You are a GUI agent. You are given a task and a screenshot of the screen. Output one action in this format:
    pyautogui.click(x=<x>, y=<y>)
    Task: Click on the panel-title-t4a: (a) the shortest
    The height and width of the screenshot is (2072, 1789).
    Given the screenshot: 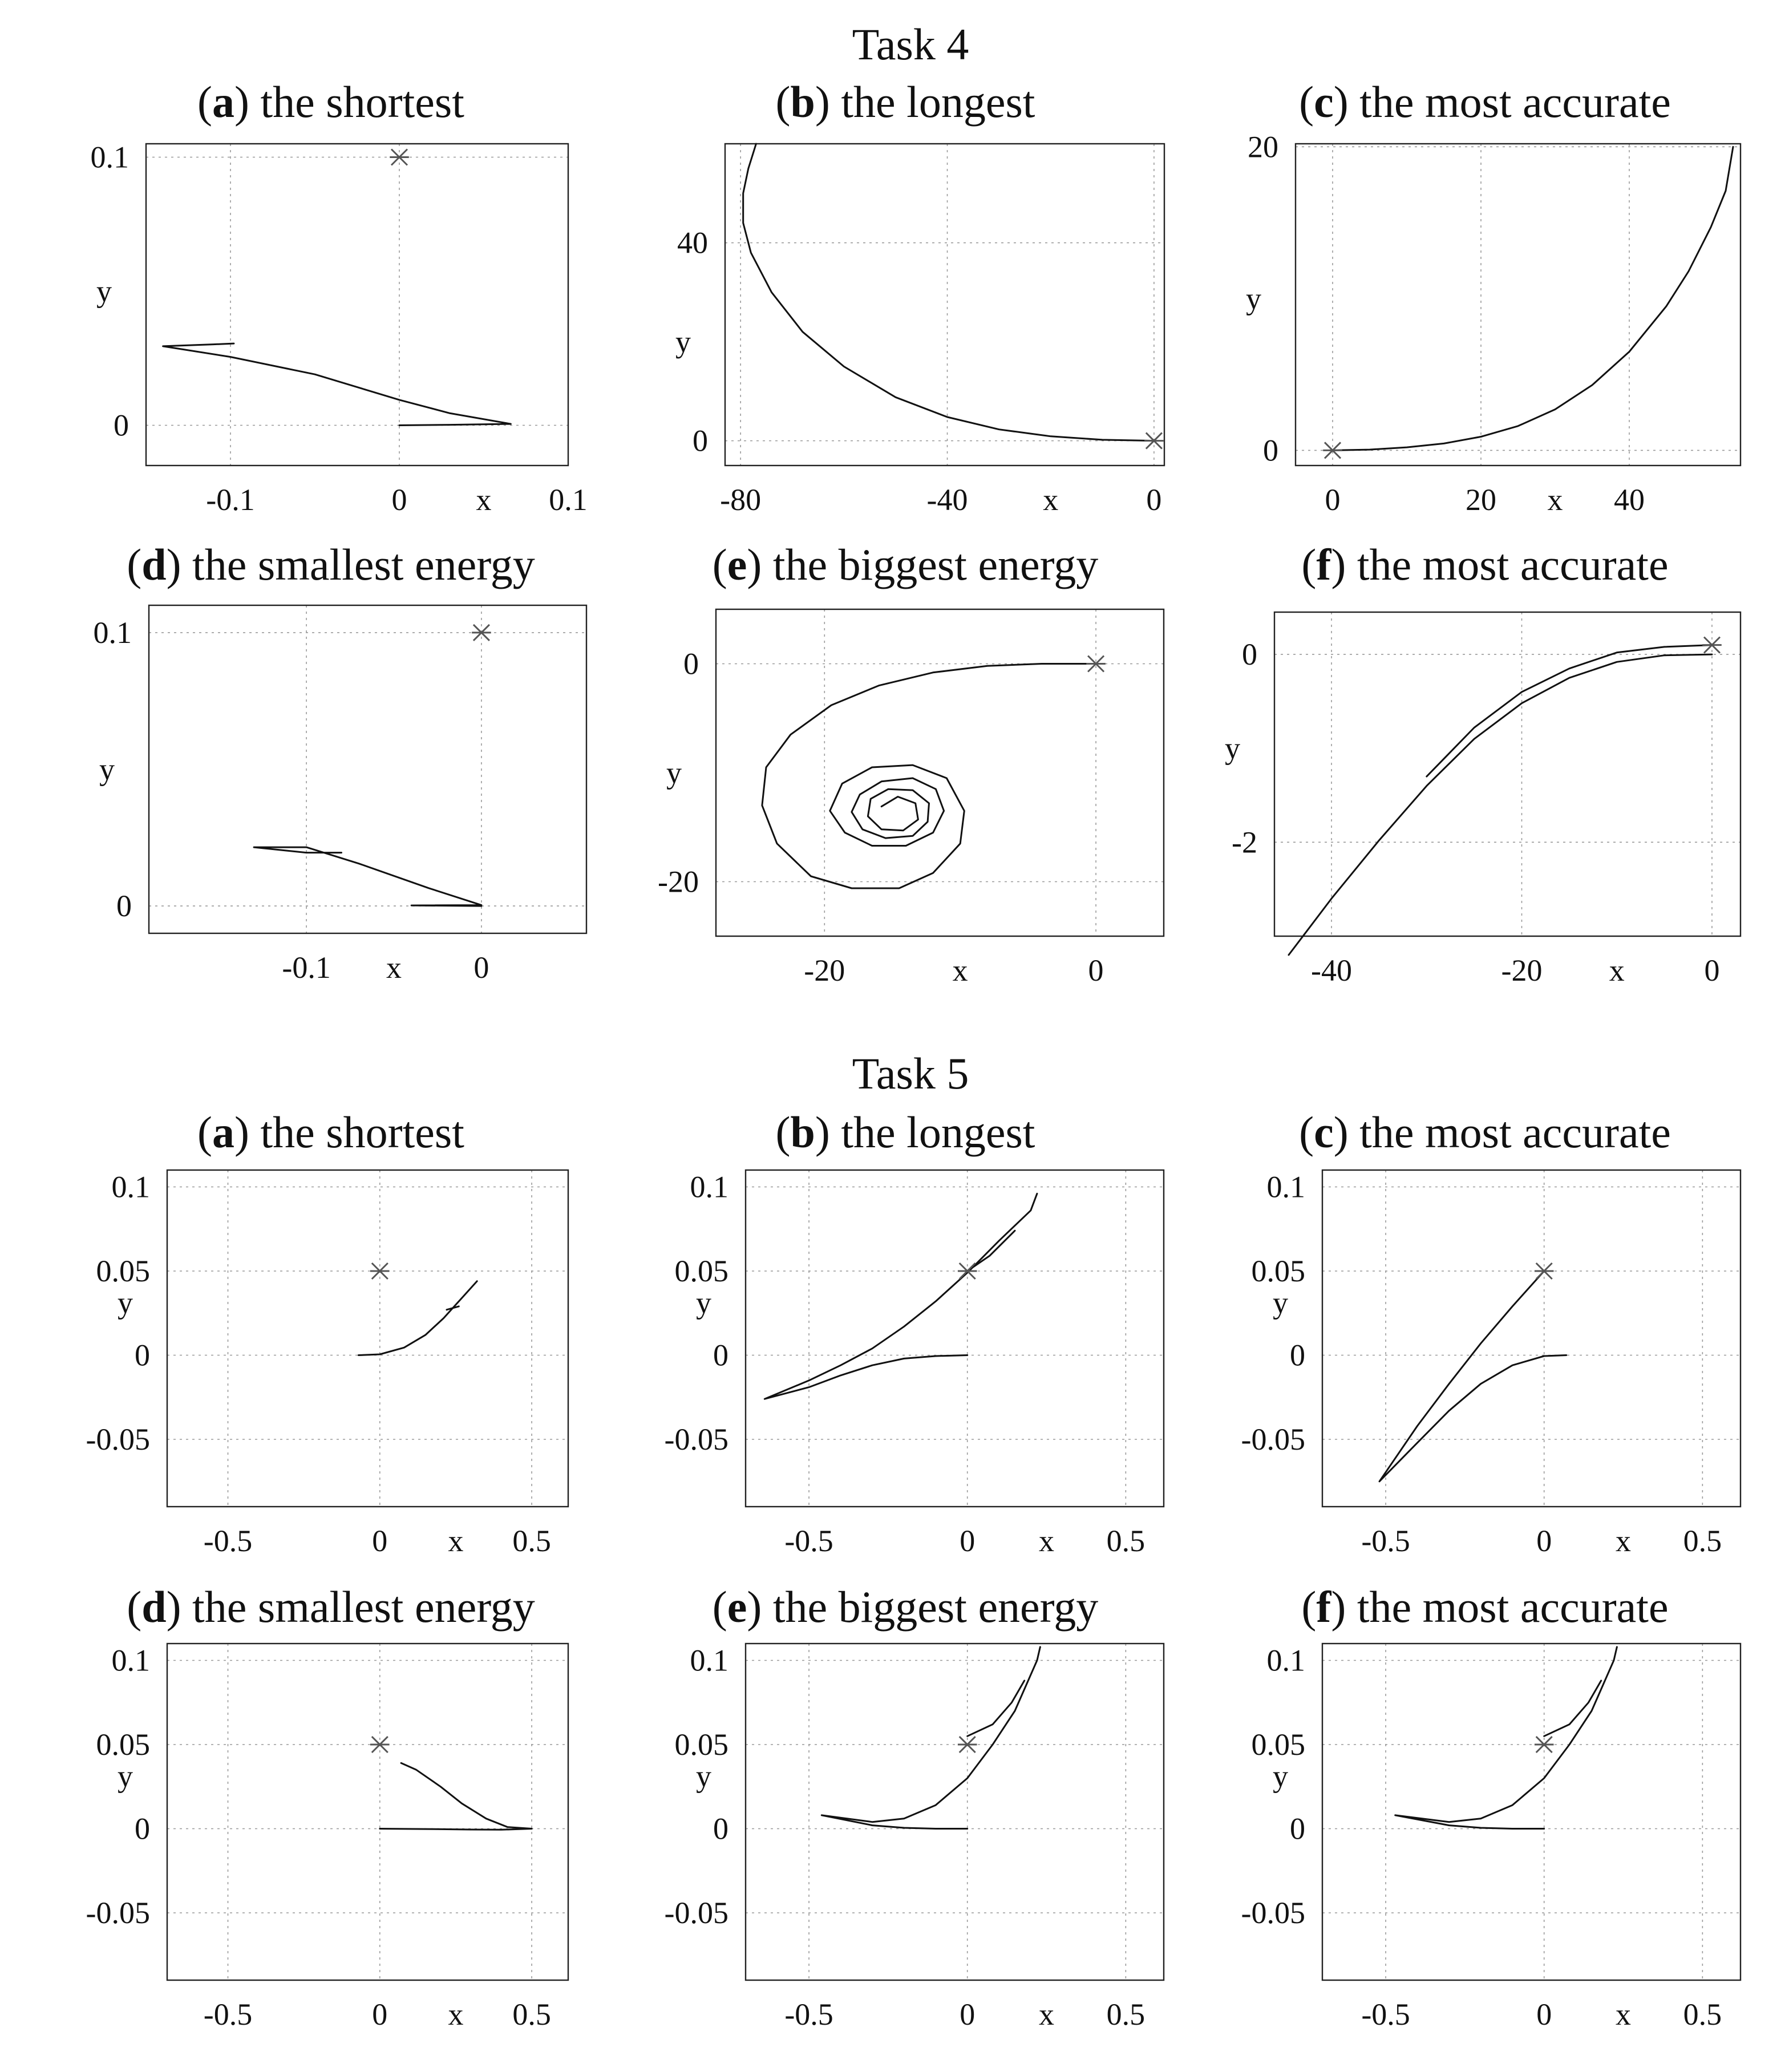 What is the action you would take?
    pyautogui.click(x=330, y=102)
    